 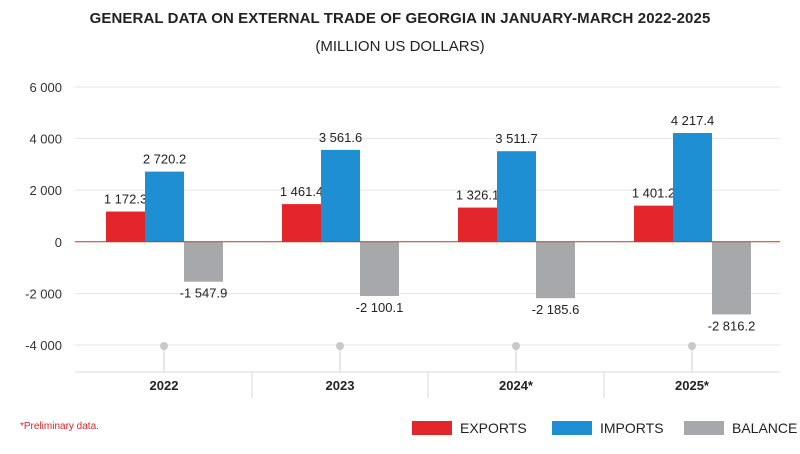 I want to click on data-label-imports: 2 720.2, so click(x=164, y=159).